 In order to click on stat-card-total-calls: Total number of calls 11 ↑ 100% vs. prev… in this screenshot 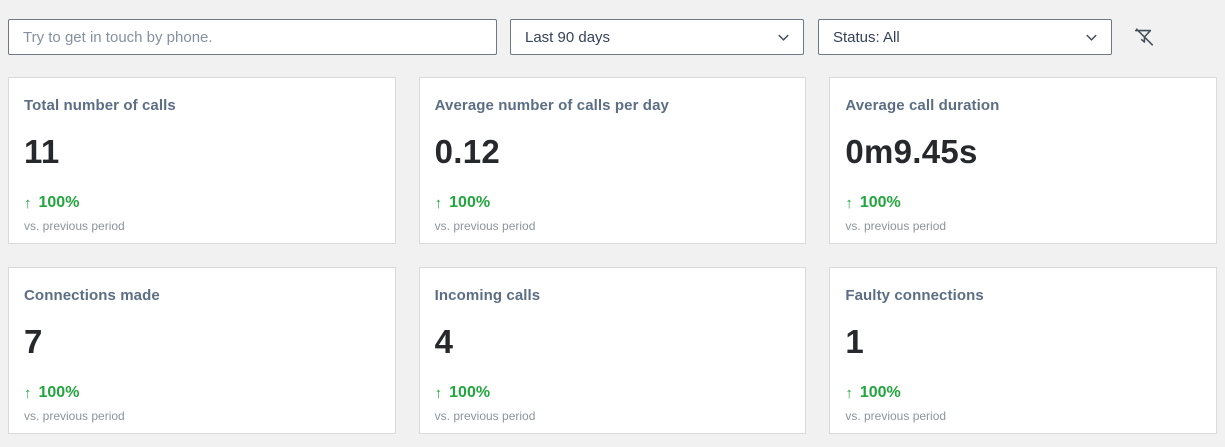, I will do `click(202, 160)`.